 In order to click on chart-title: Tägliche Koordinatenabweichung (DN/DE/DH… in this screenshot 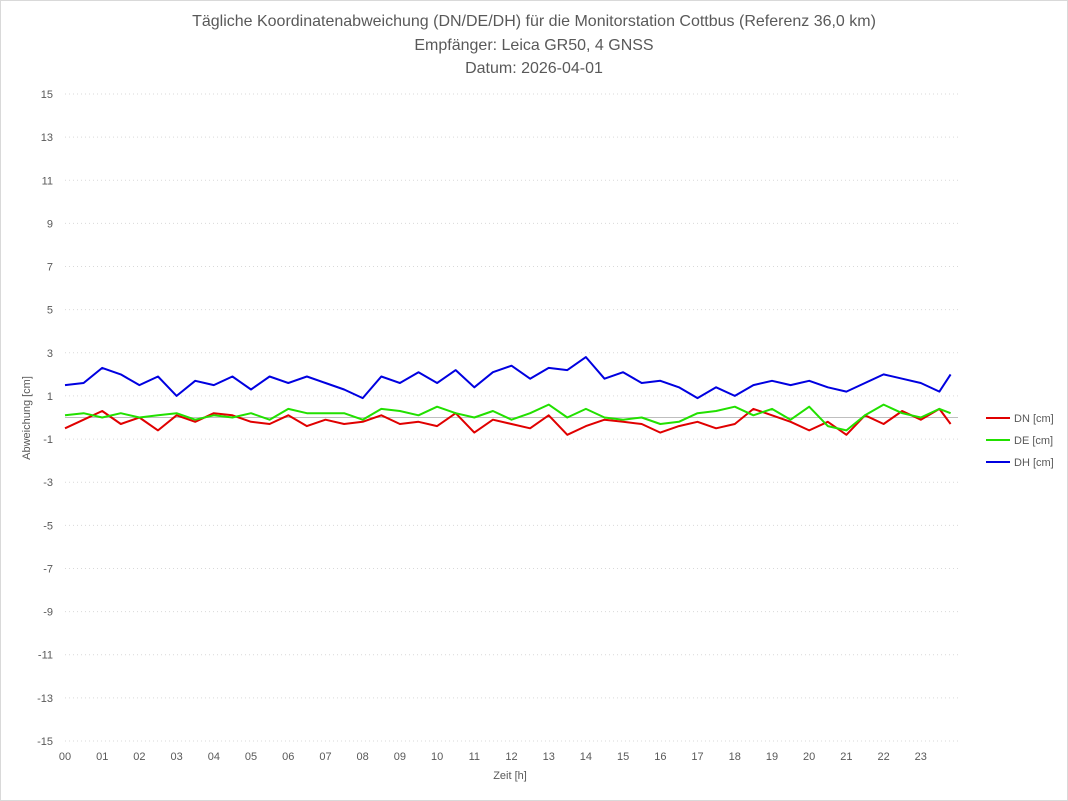, I will do `click(534, 21)`.